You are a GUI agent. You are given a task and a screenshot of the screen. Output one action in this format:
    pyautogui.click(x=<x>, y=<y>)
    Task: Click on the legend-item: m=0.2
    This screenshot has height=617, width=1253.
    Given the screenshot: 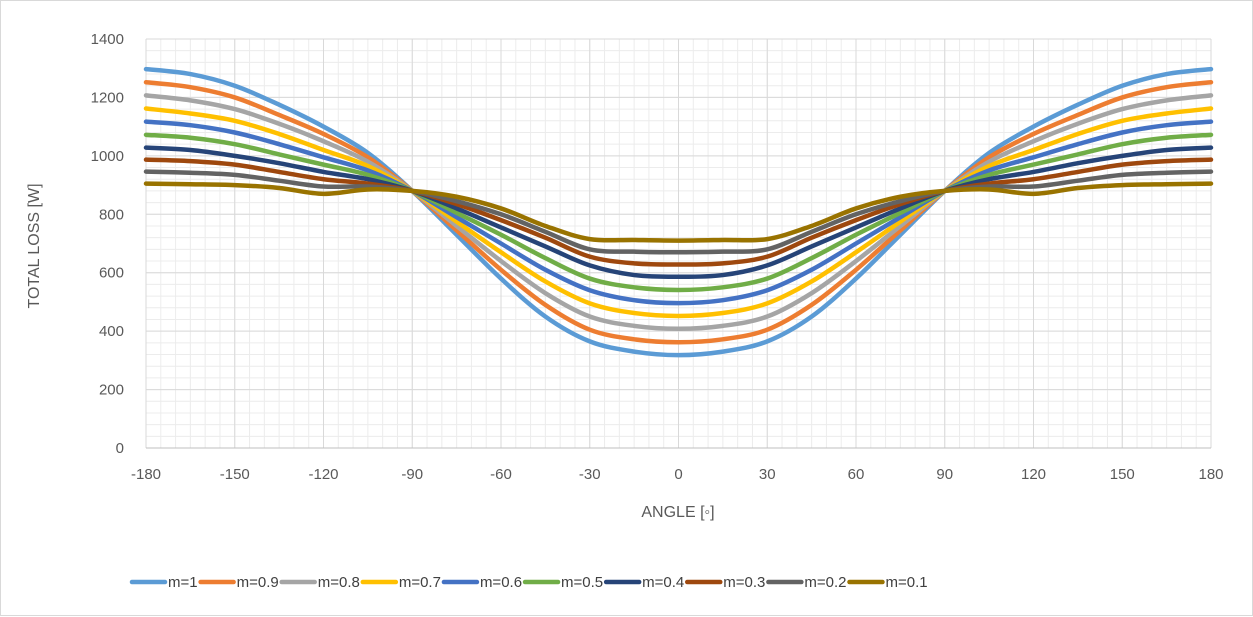 What is the action you would take?
    pyautogui.click(x=806, y=582)
    